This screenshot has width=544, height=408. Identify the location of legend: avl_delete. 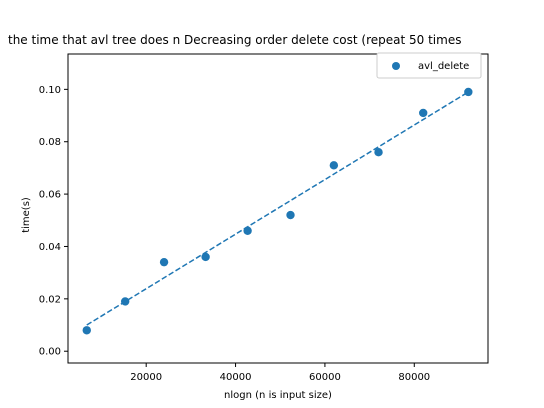
(429, 65).